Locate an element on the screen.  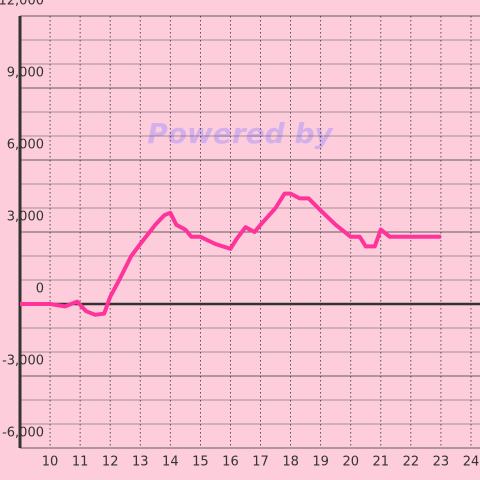
x-tick-label: 12 is located at coordinates (110, 462).